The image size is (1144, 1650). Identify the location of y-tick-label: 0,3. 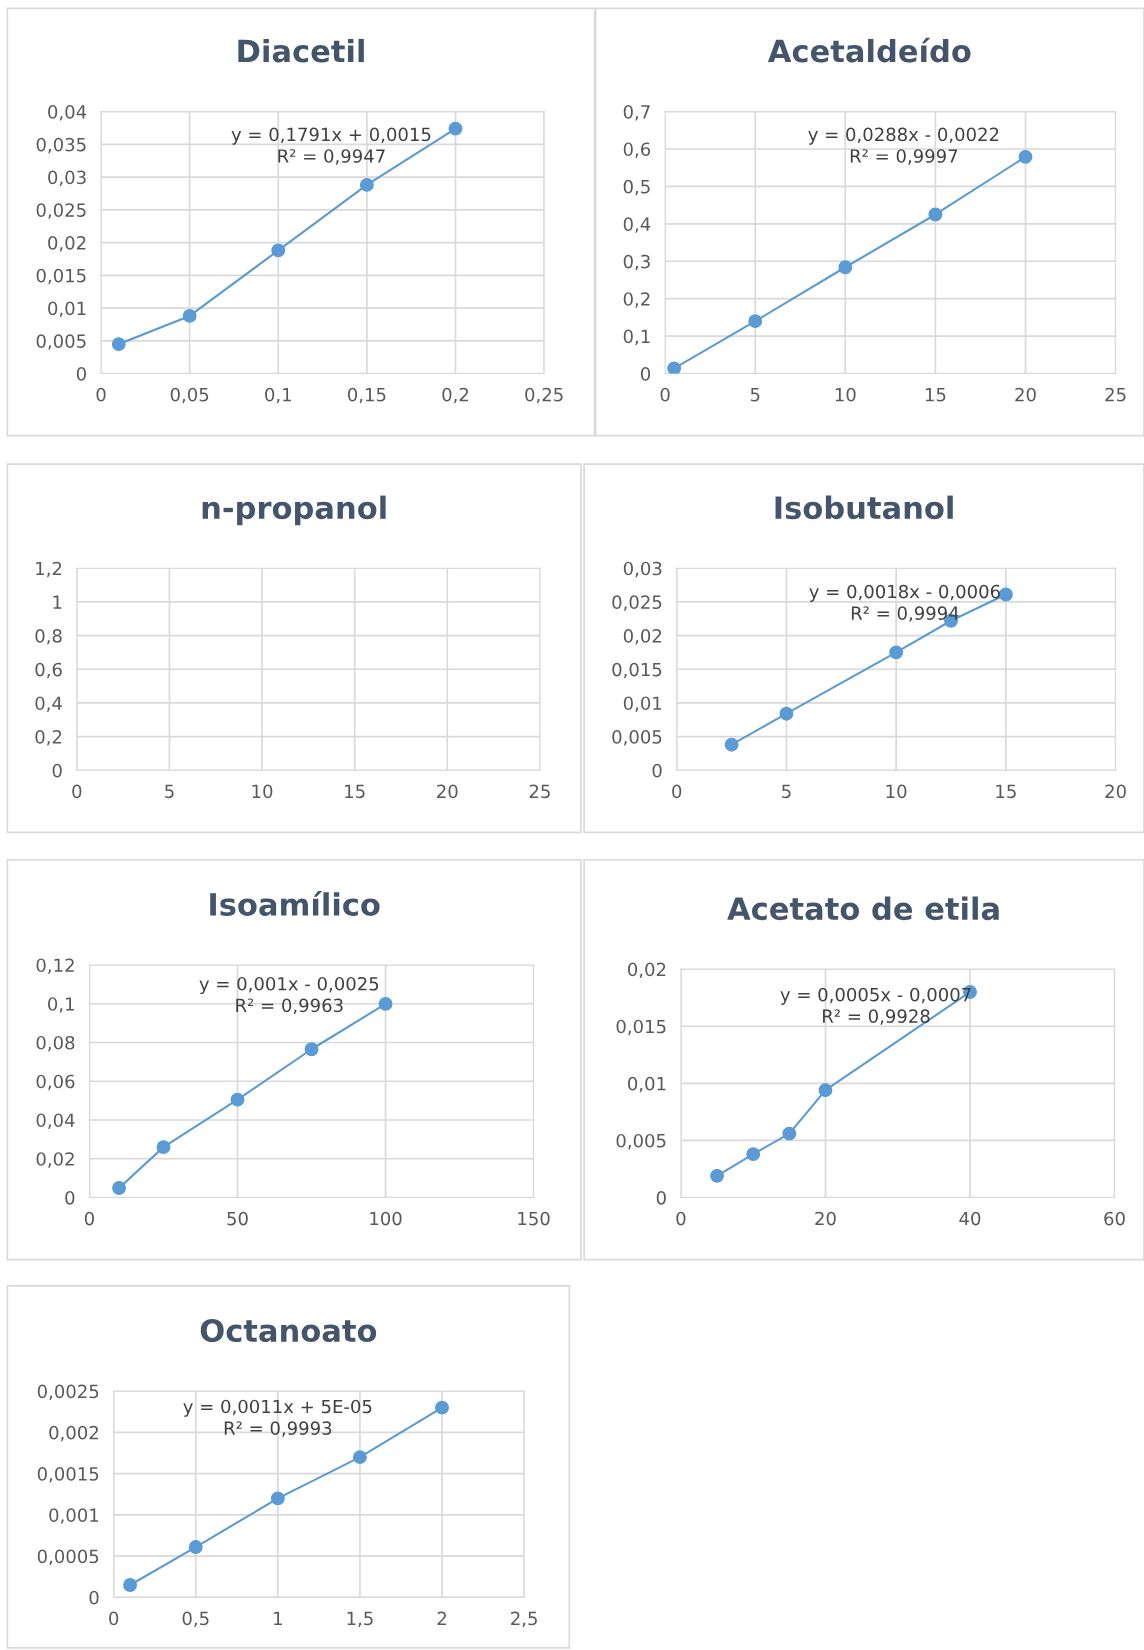
(636, 262).